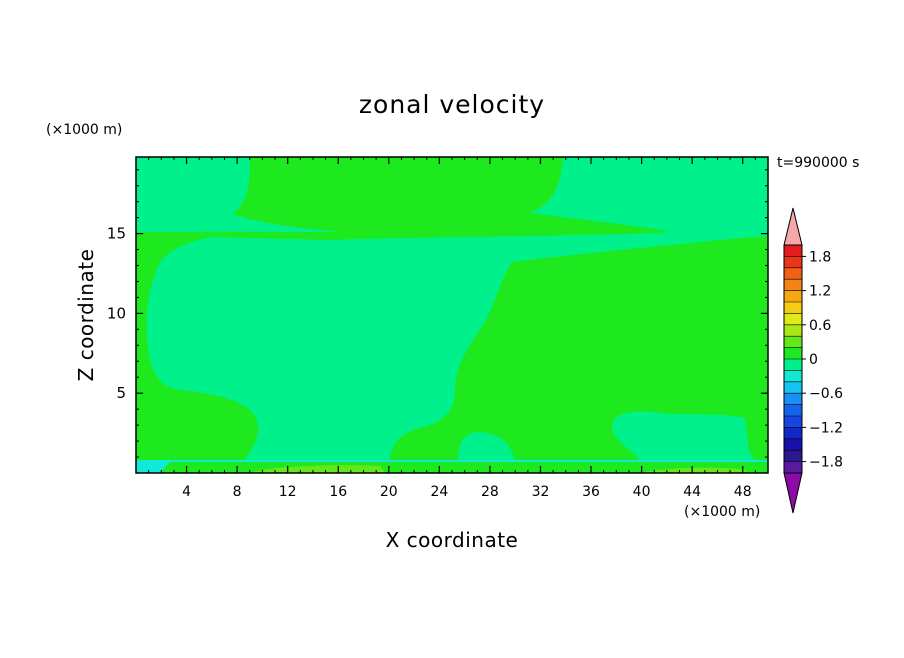  Describe the element at coordinates (338, 492) in the screenshot. I see `x-tick-label: 16` at that location.